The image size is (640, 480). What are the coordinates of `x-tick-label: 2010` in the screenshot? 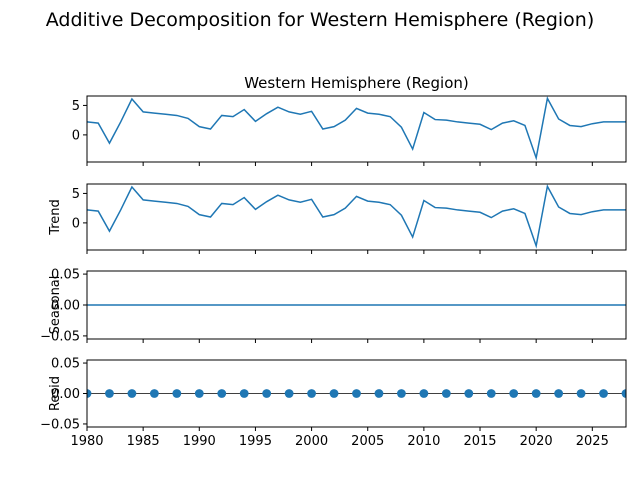 It's located at (423, 441).